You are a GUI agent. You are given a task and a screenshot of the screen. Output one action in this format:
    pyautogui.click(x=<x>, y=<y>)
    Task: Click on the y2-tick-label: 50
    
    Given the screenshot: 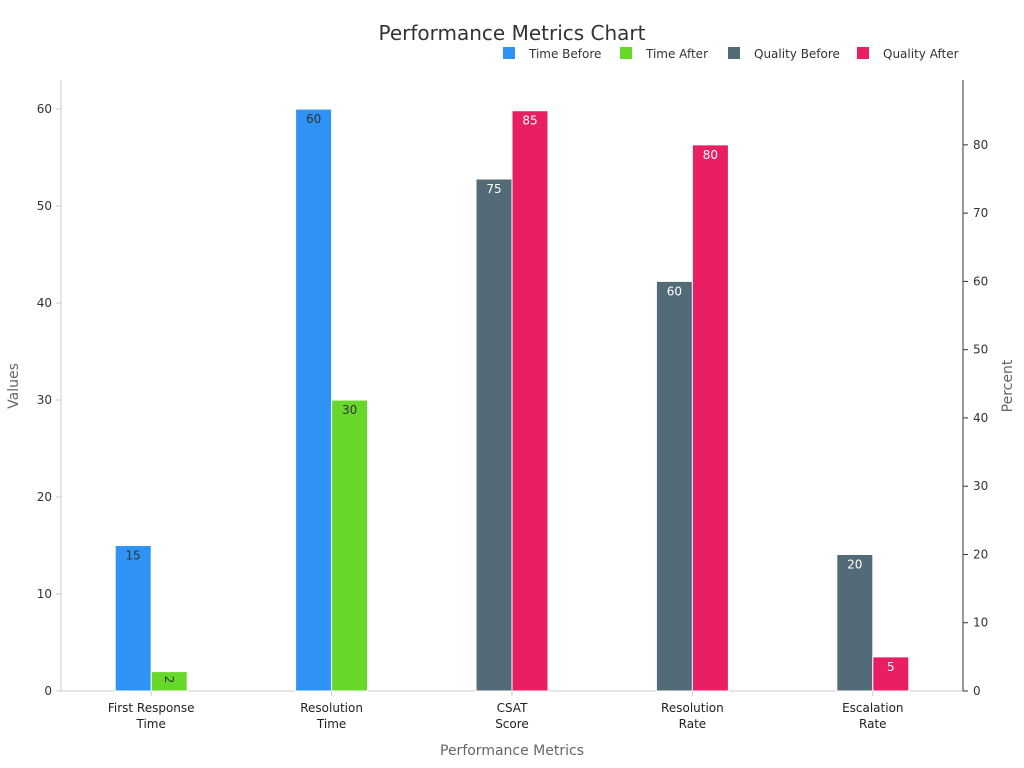 What is the action you would take?
    pyautogui.click(x=980, y=350)
    